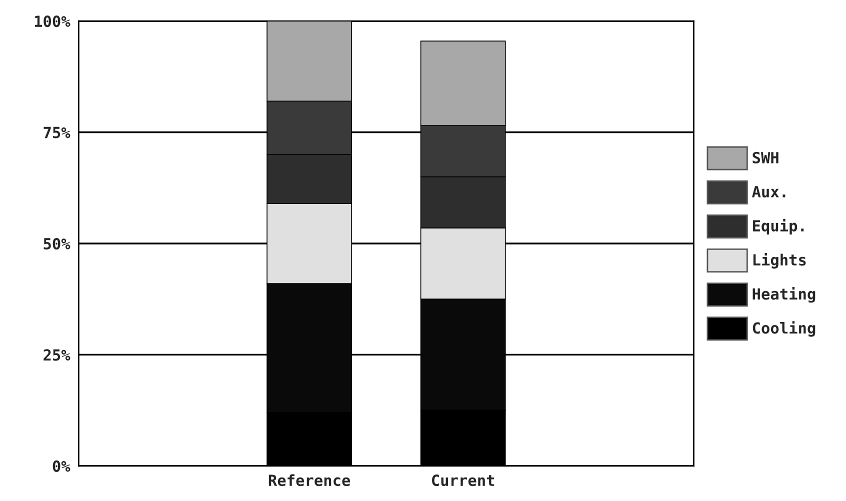  What do you see at coordinates (309, 480) in the screenshot?
I see `x-tick-label: Reference` at bounding box center [309, 480].